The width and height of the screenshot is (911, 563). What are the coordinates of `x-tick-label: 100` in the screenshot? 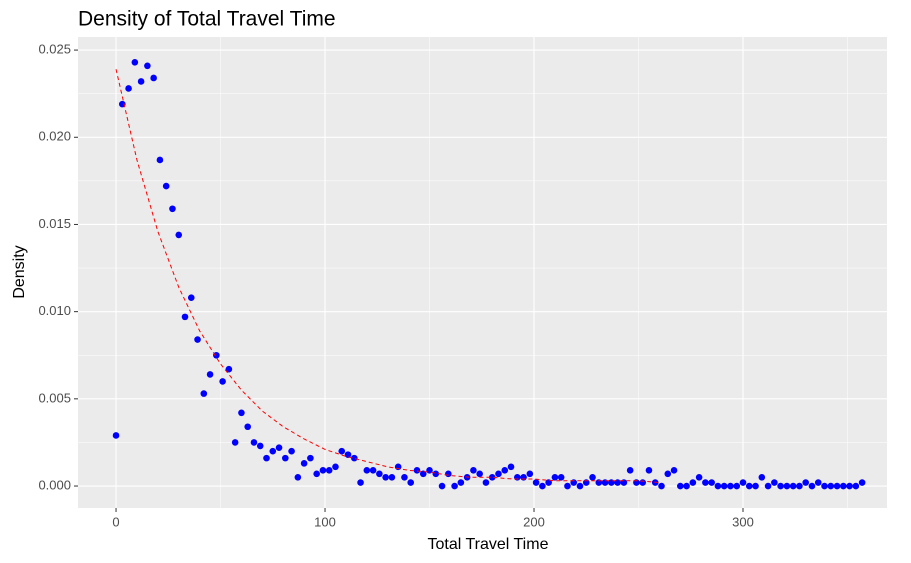 It's located at (325, 521).